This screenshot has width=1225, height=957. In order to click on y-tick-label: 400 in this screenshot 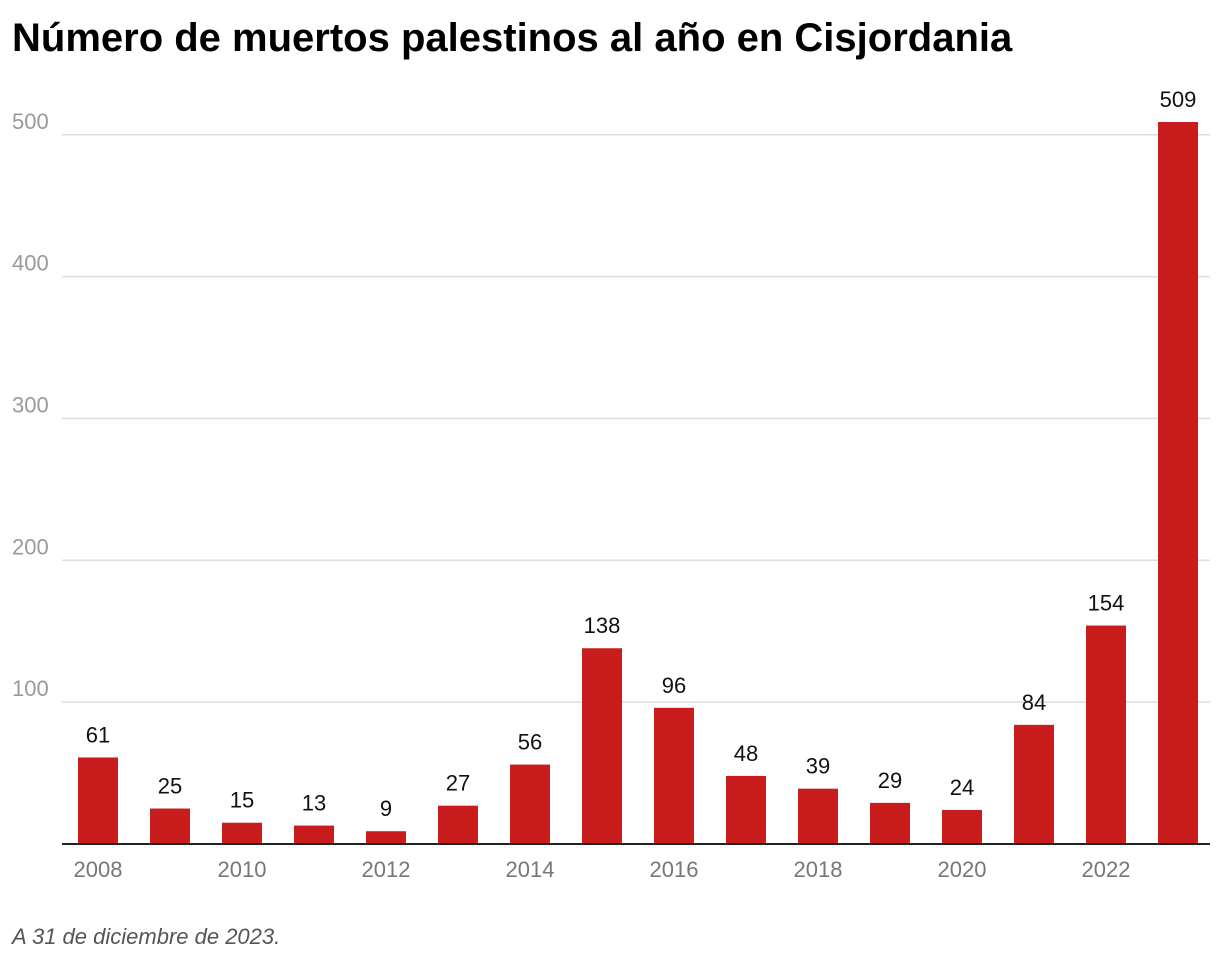, I will do `click(30, 263)`.